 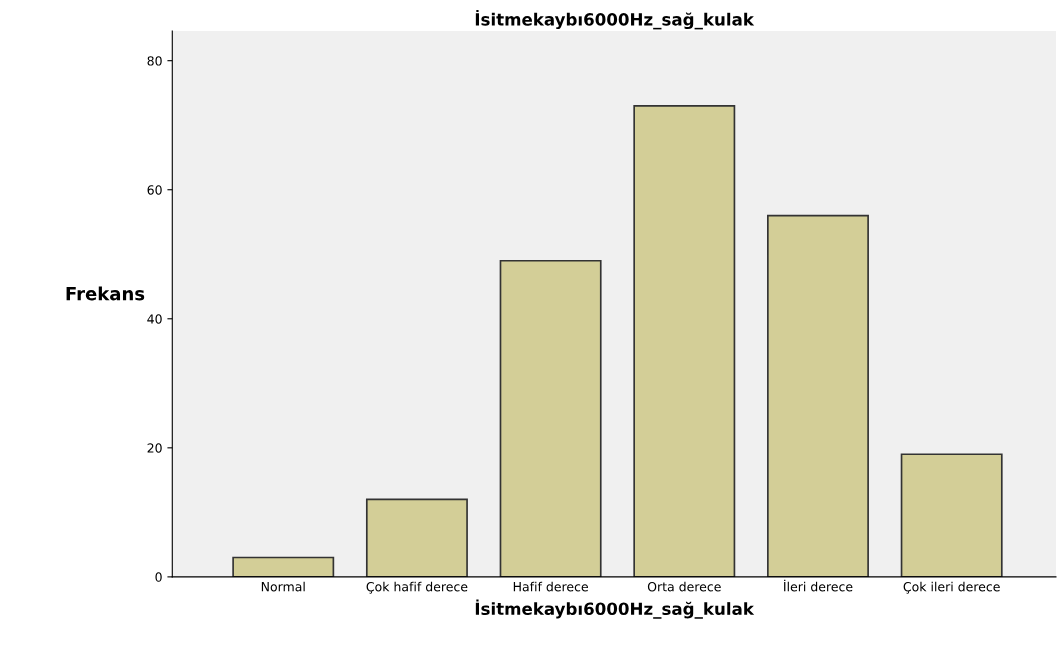 What do you see at coordinates (615, 20) in the screenshot?
I see `chart-title: İsitmekaybı6000Hz_sağ_kulak` at bounding box center [615, 20].